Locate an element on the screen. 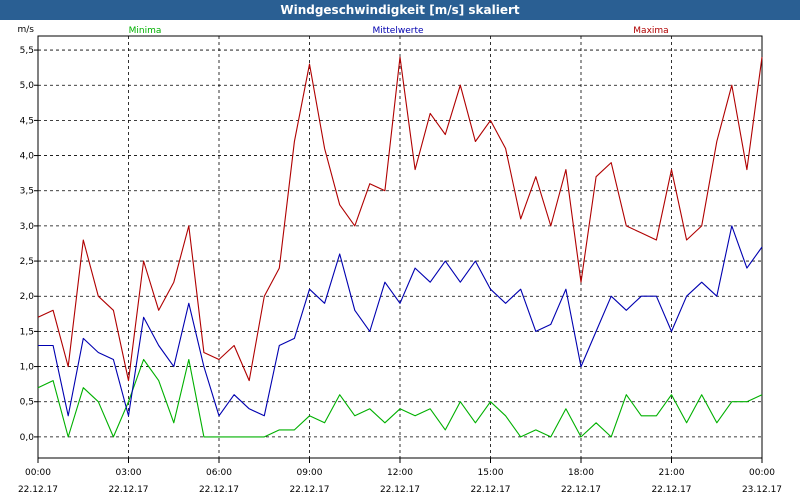  x-tick-label-time: 21:00 is located at coordinates (672, 473).